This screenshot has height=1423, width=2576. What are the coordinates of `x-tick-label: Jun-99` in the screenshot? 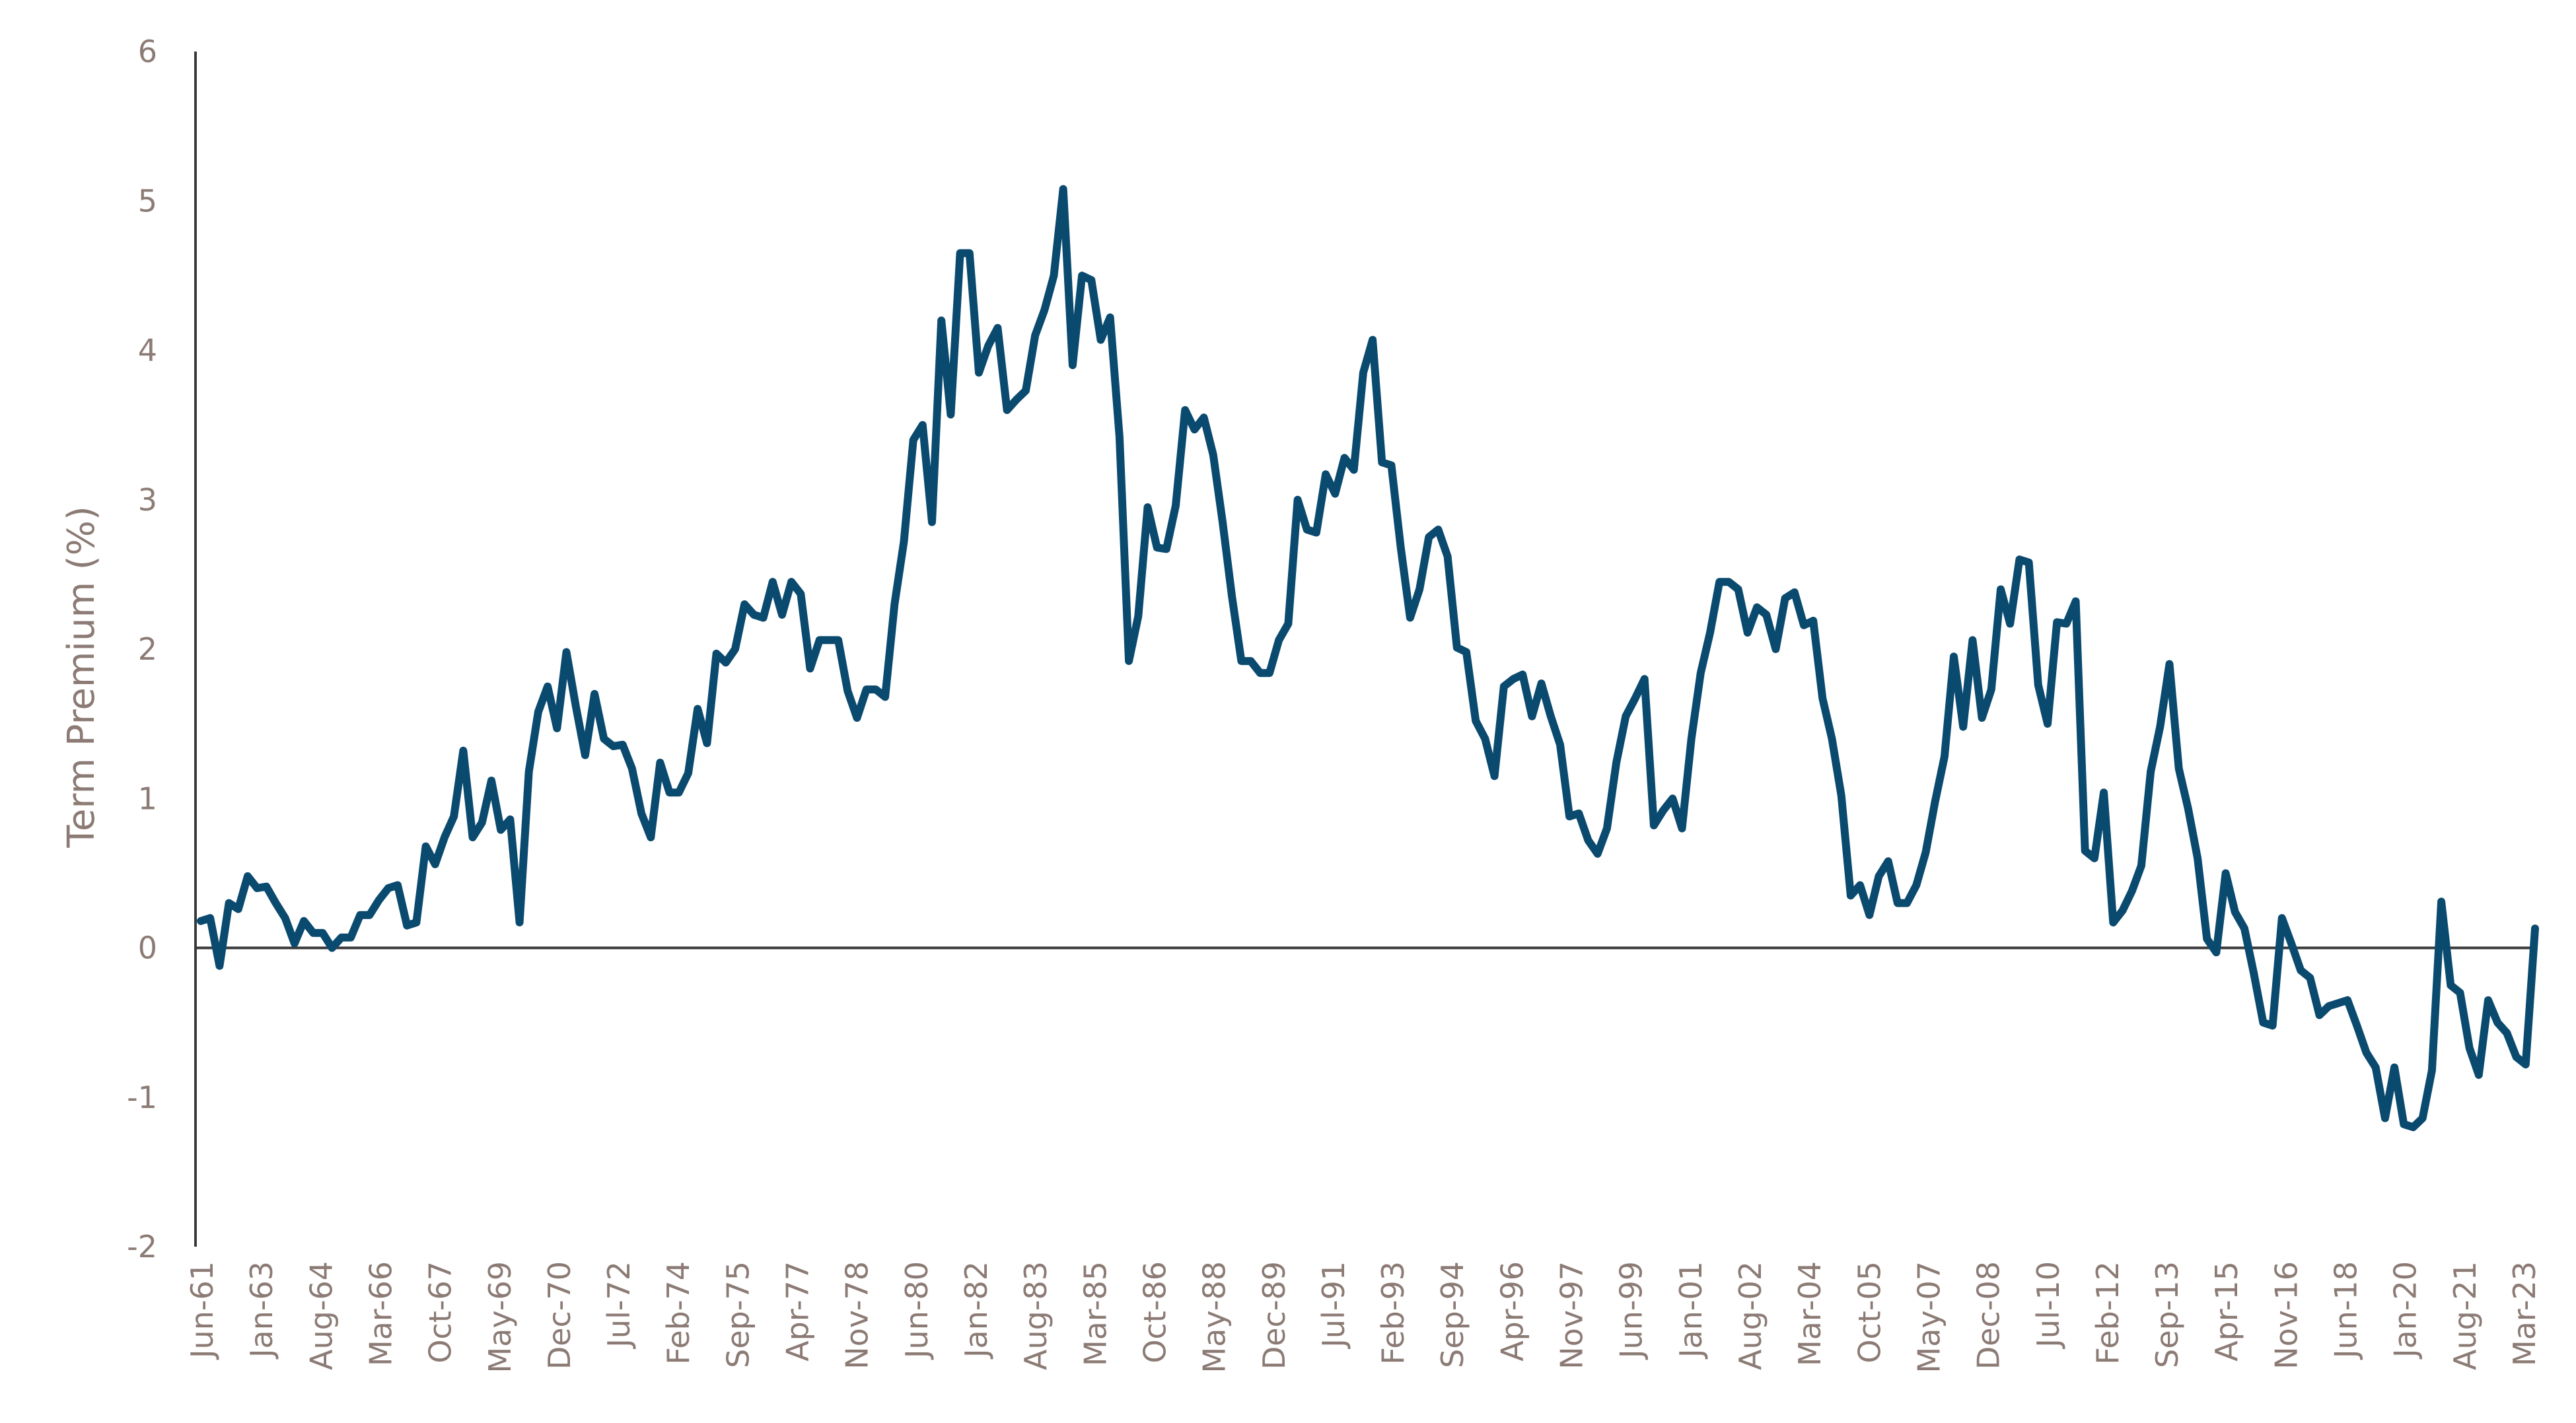 It's located at (1632, 1310).